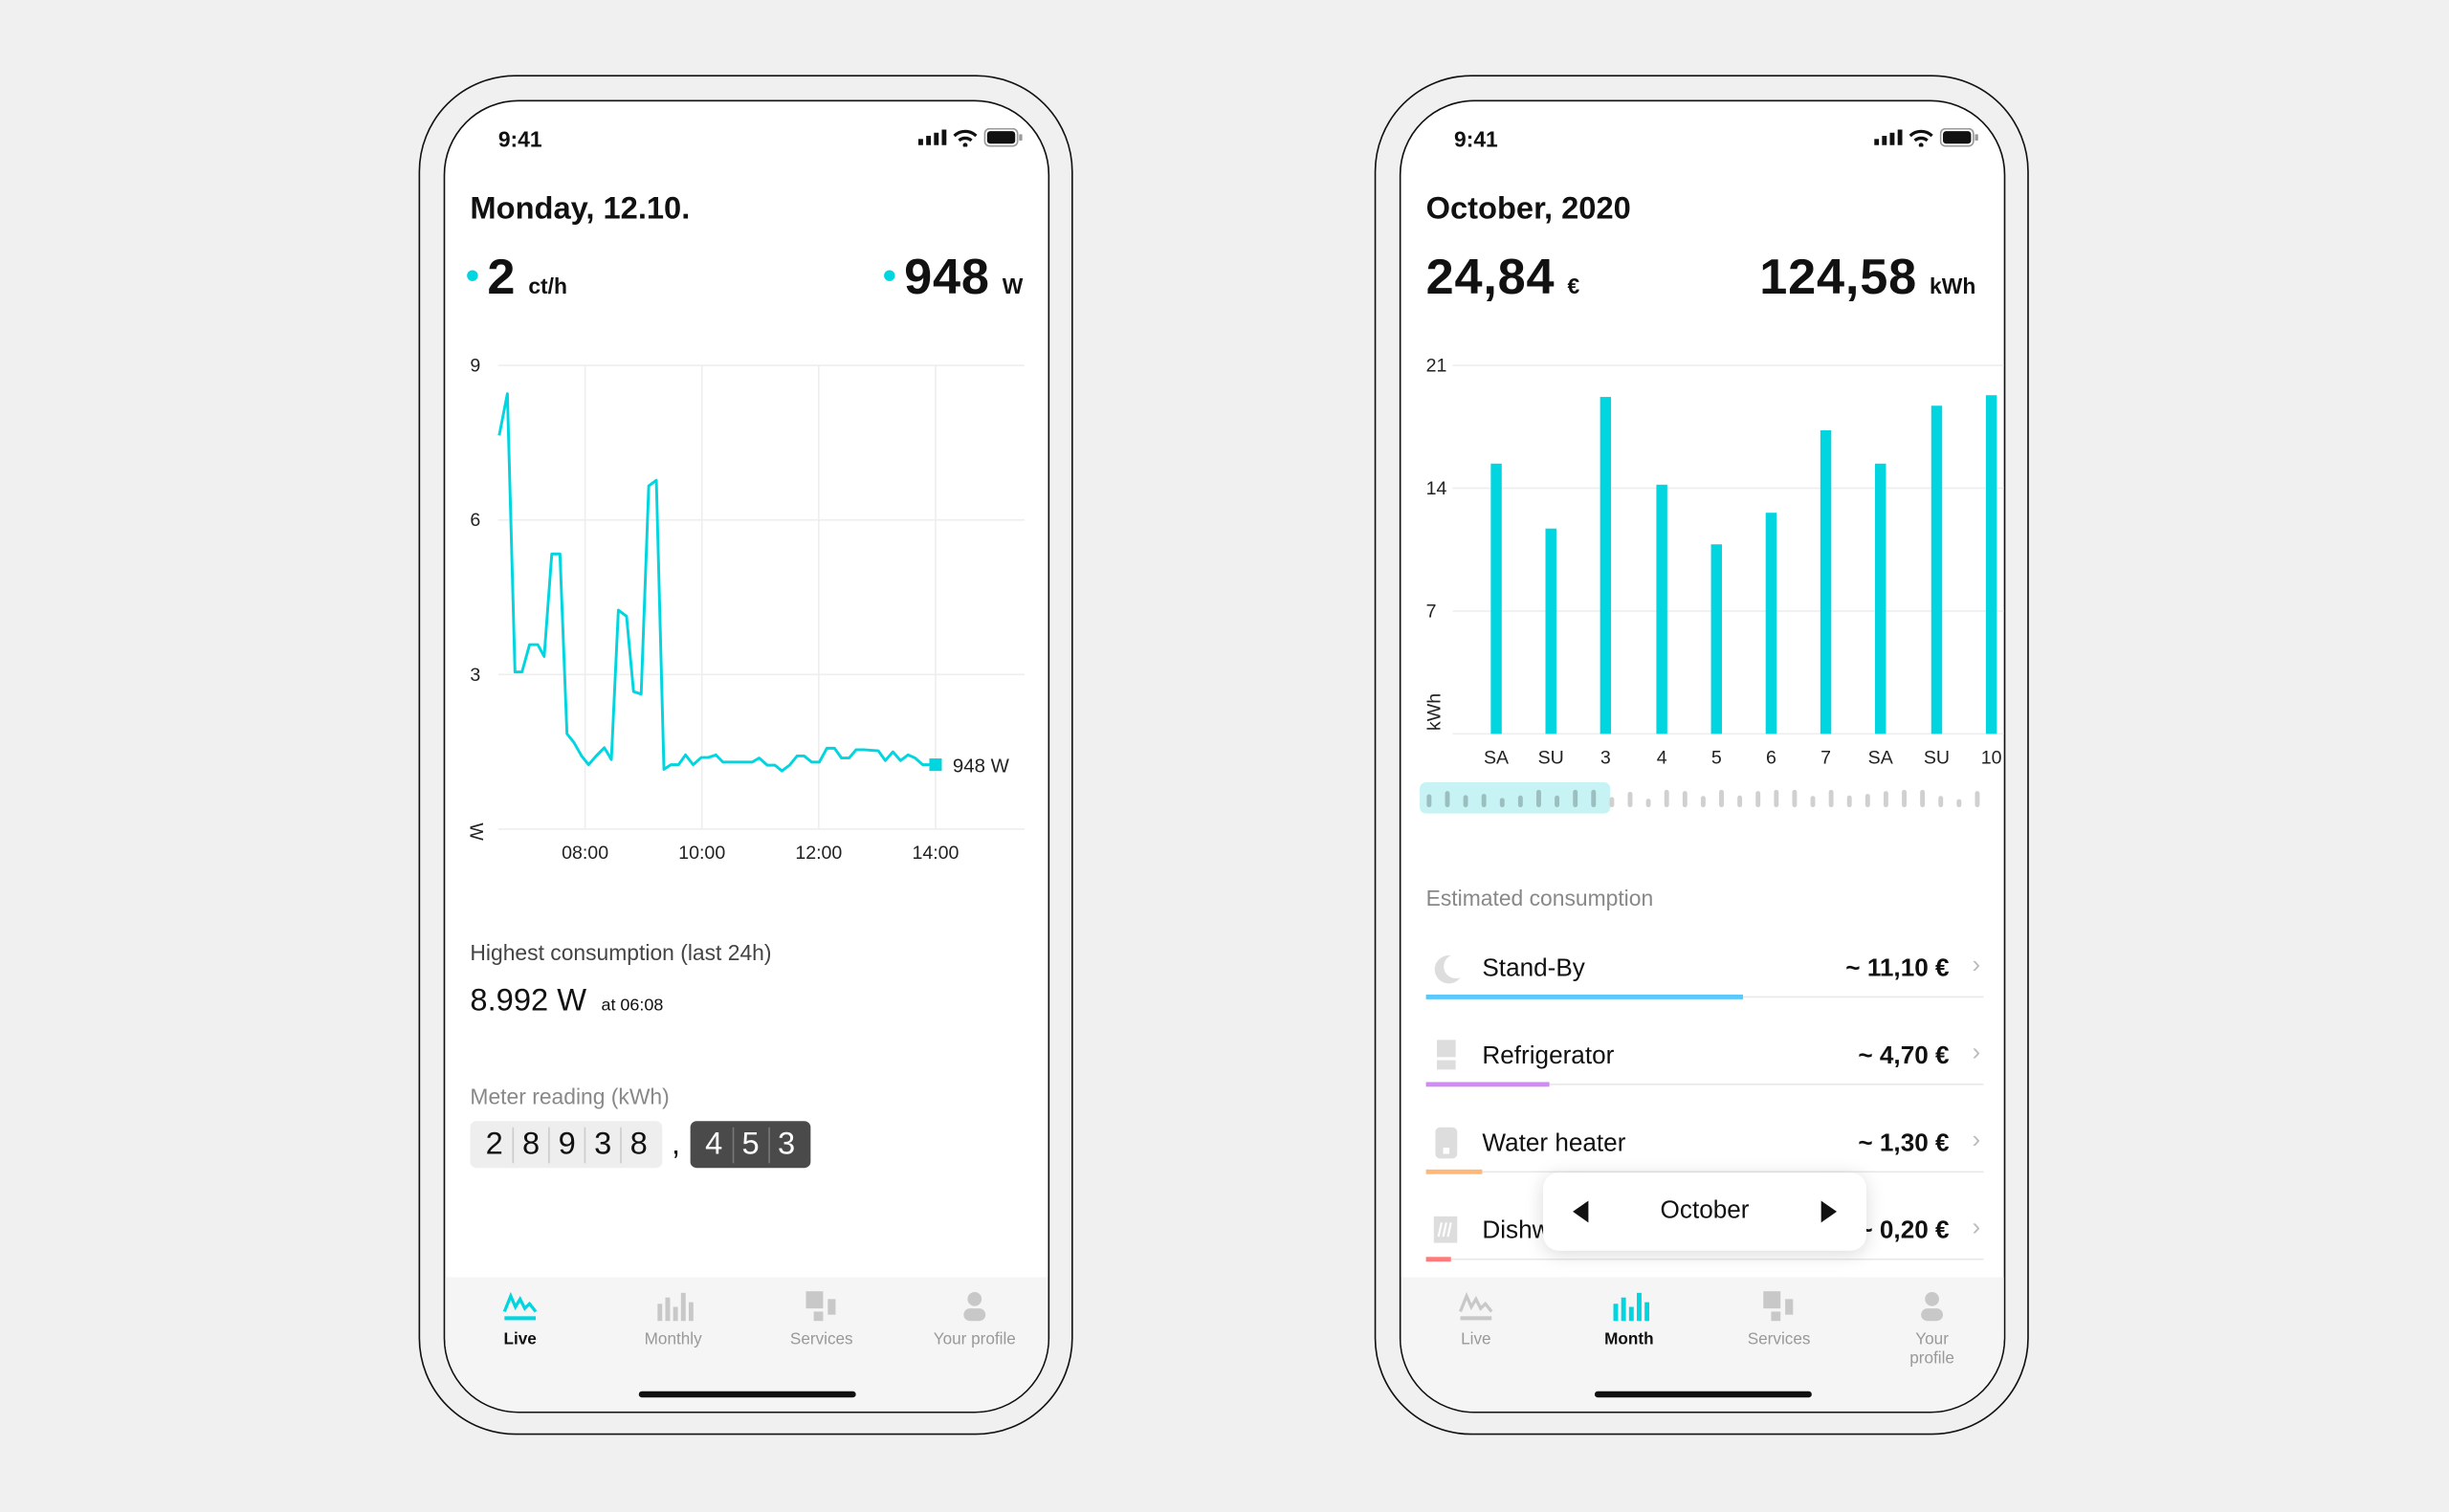 This screenshot has height=1512, width=2449. Describe the element at coordinates (570, 1096) in the screenshot. I see `meter-label: Meter reading (kWh)` at that location.